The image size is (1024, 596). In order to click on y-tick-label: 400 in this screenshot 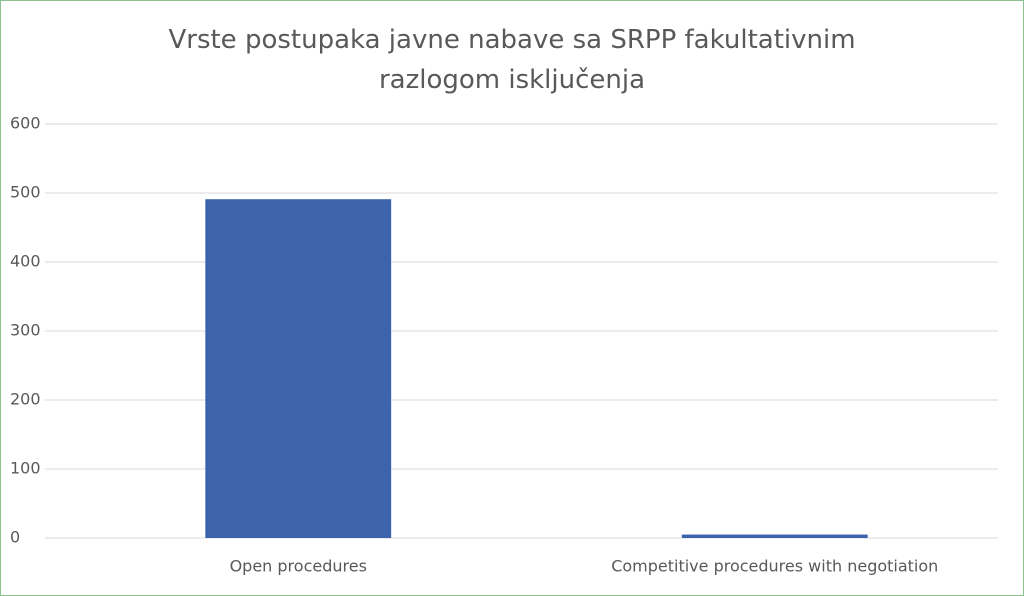, I will do `click(25, 261)`.